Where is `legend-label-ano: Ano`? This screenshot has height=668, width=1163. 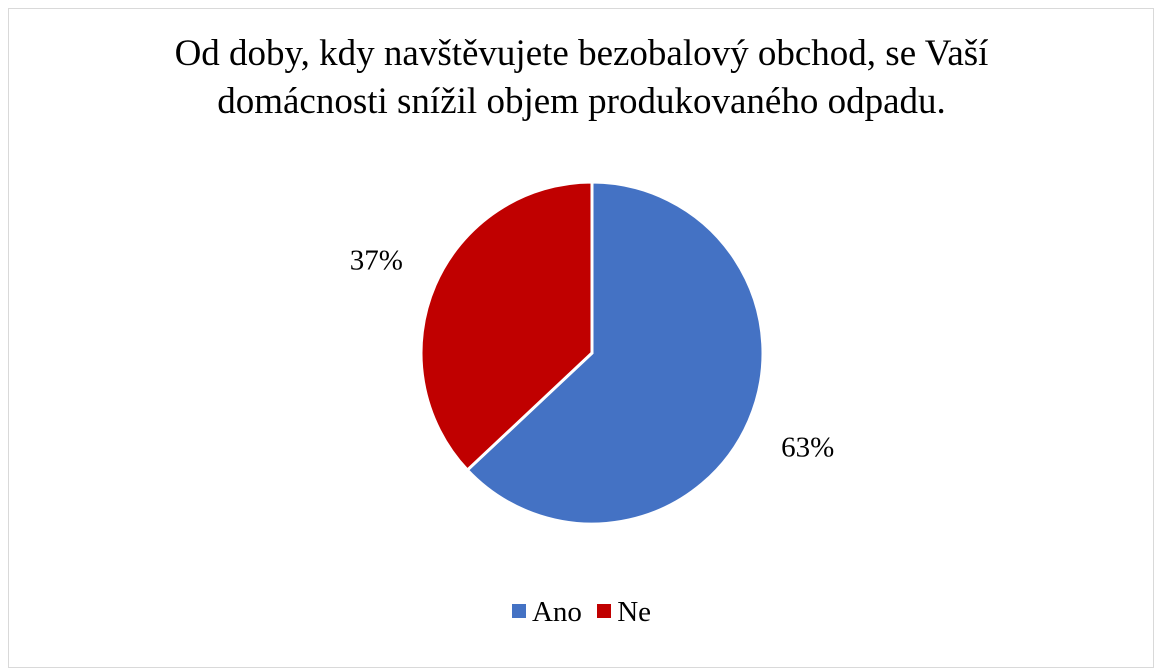 legend-label-ano: Ano is located at coordinates (556, 612).